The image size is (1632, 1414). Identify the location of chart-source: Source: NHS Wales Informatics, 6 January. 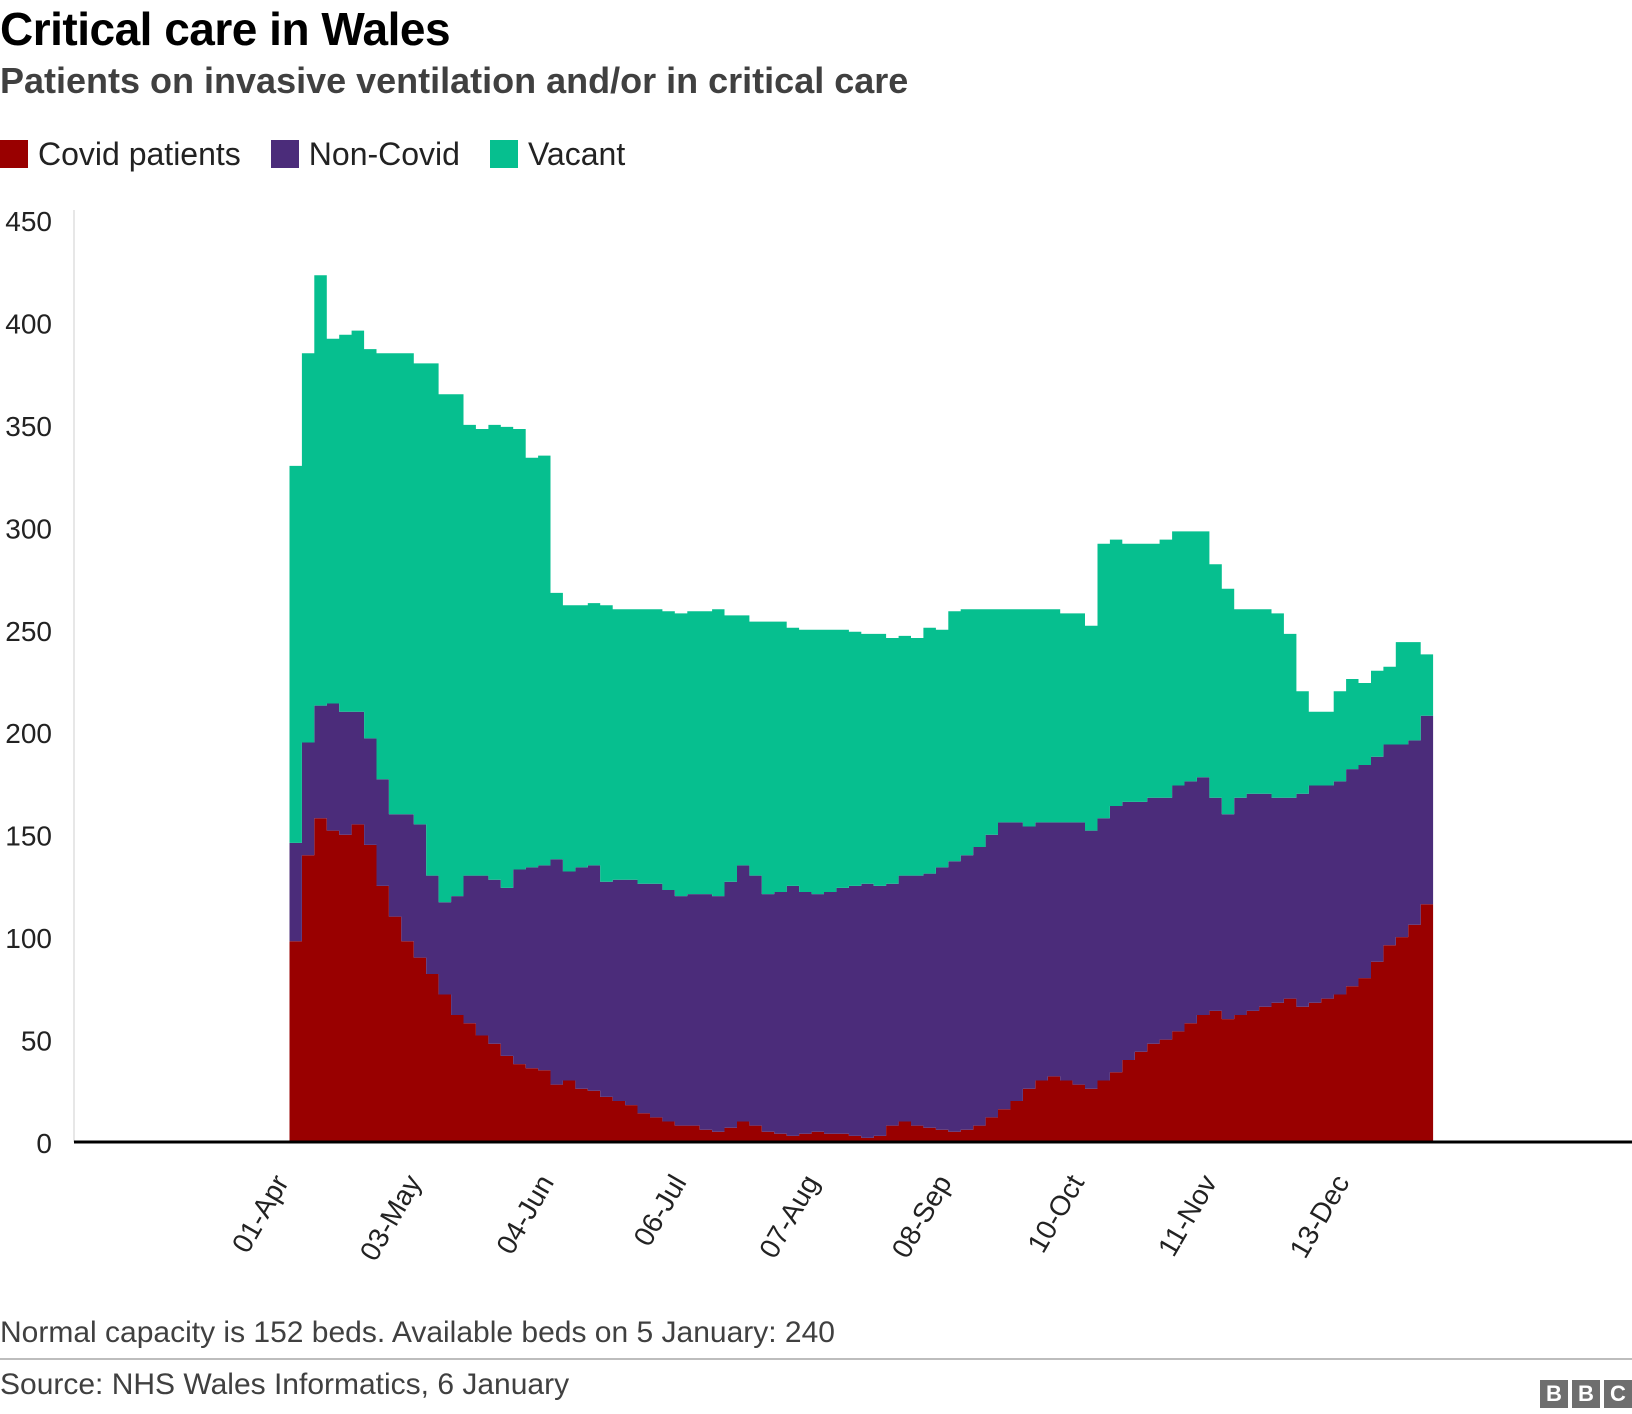
(285, 1384).